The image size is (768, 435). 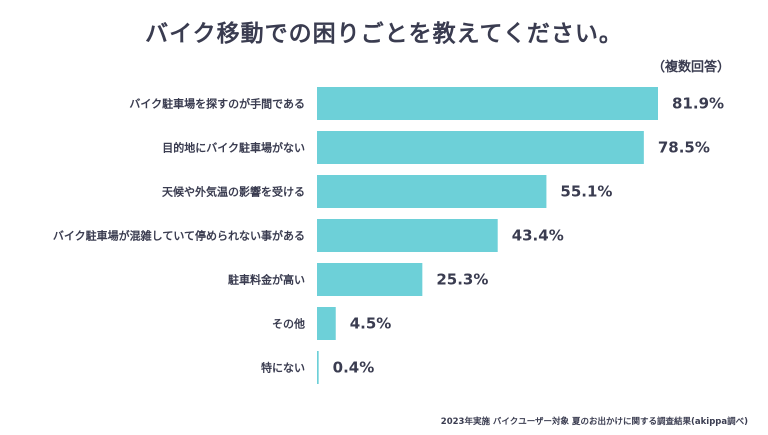 What do you see at coordinates (690, 67) in the screenshot?
I see `multiple-answer-note: （複数回答）` at bounding box center [690, 67].